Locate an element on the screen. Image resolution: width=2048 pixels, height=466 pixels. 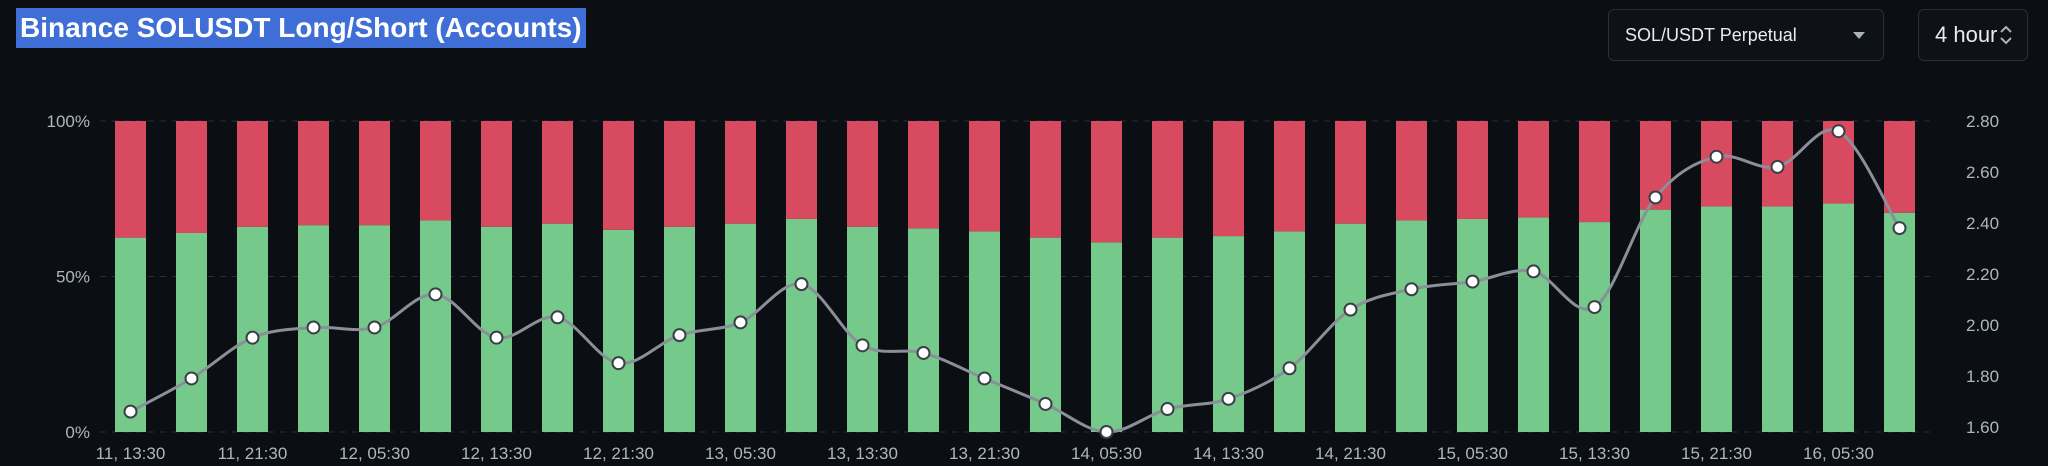
x-tick-label: 11, 21:30 is located at coordinates (253, 453).